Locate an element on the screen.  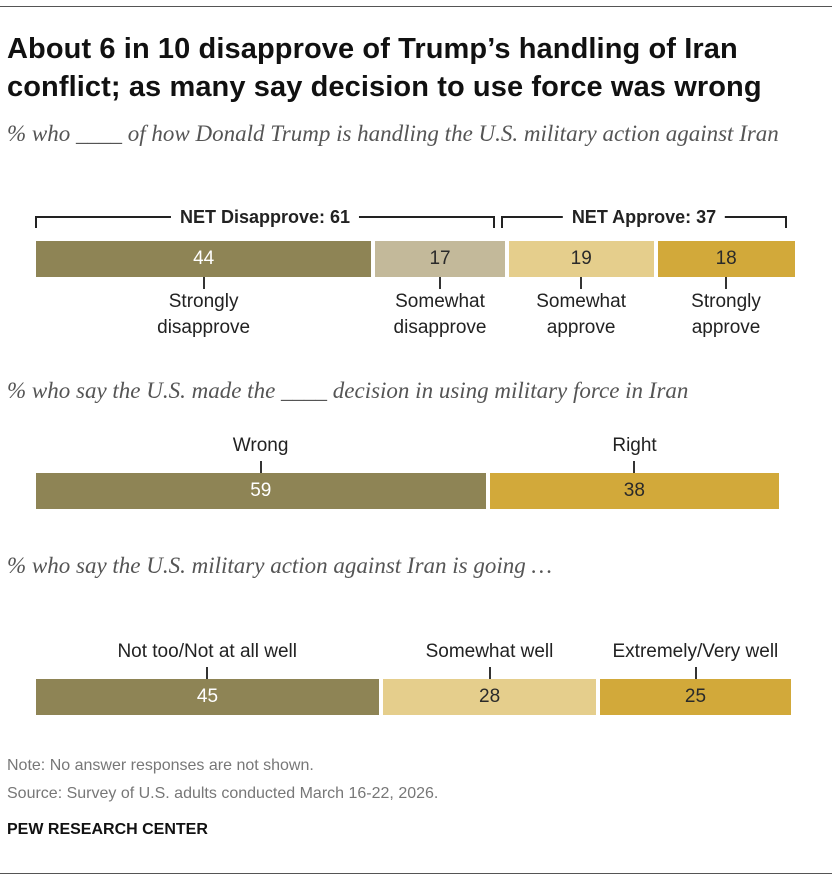
category-label: Right is located at coordinates (634, 445).